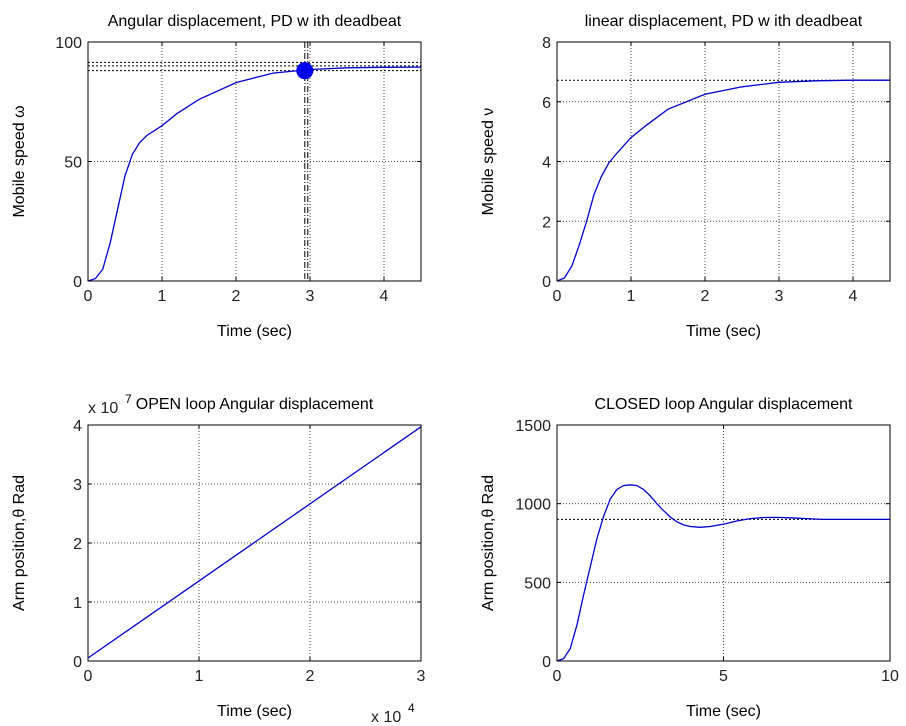 The width and height of the screenshot is (906, 726). Describe the element at coordinates (537, 583) in the screenshot. I see `y-tick-label: 500` at that location.